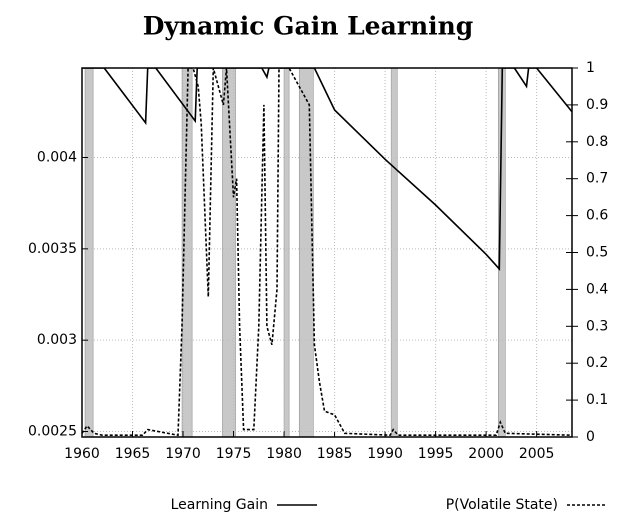 The image size is (619, 515). What do you see at coordinates (335, 454) in the screenshot?
I see `x-tick-label: 1985` at bounding box center [335, 454].